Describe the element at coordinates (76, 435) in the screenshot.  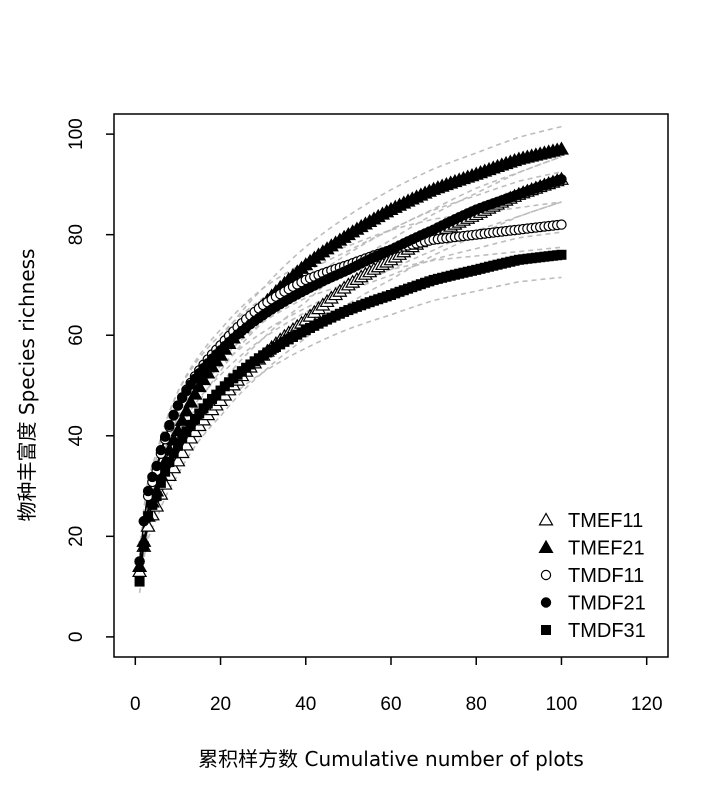
I see `y-tick-label: 40` at that location.